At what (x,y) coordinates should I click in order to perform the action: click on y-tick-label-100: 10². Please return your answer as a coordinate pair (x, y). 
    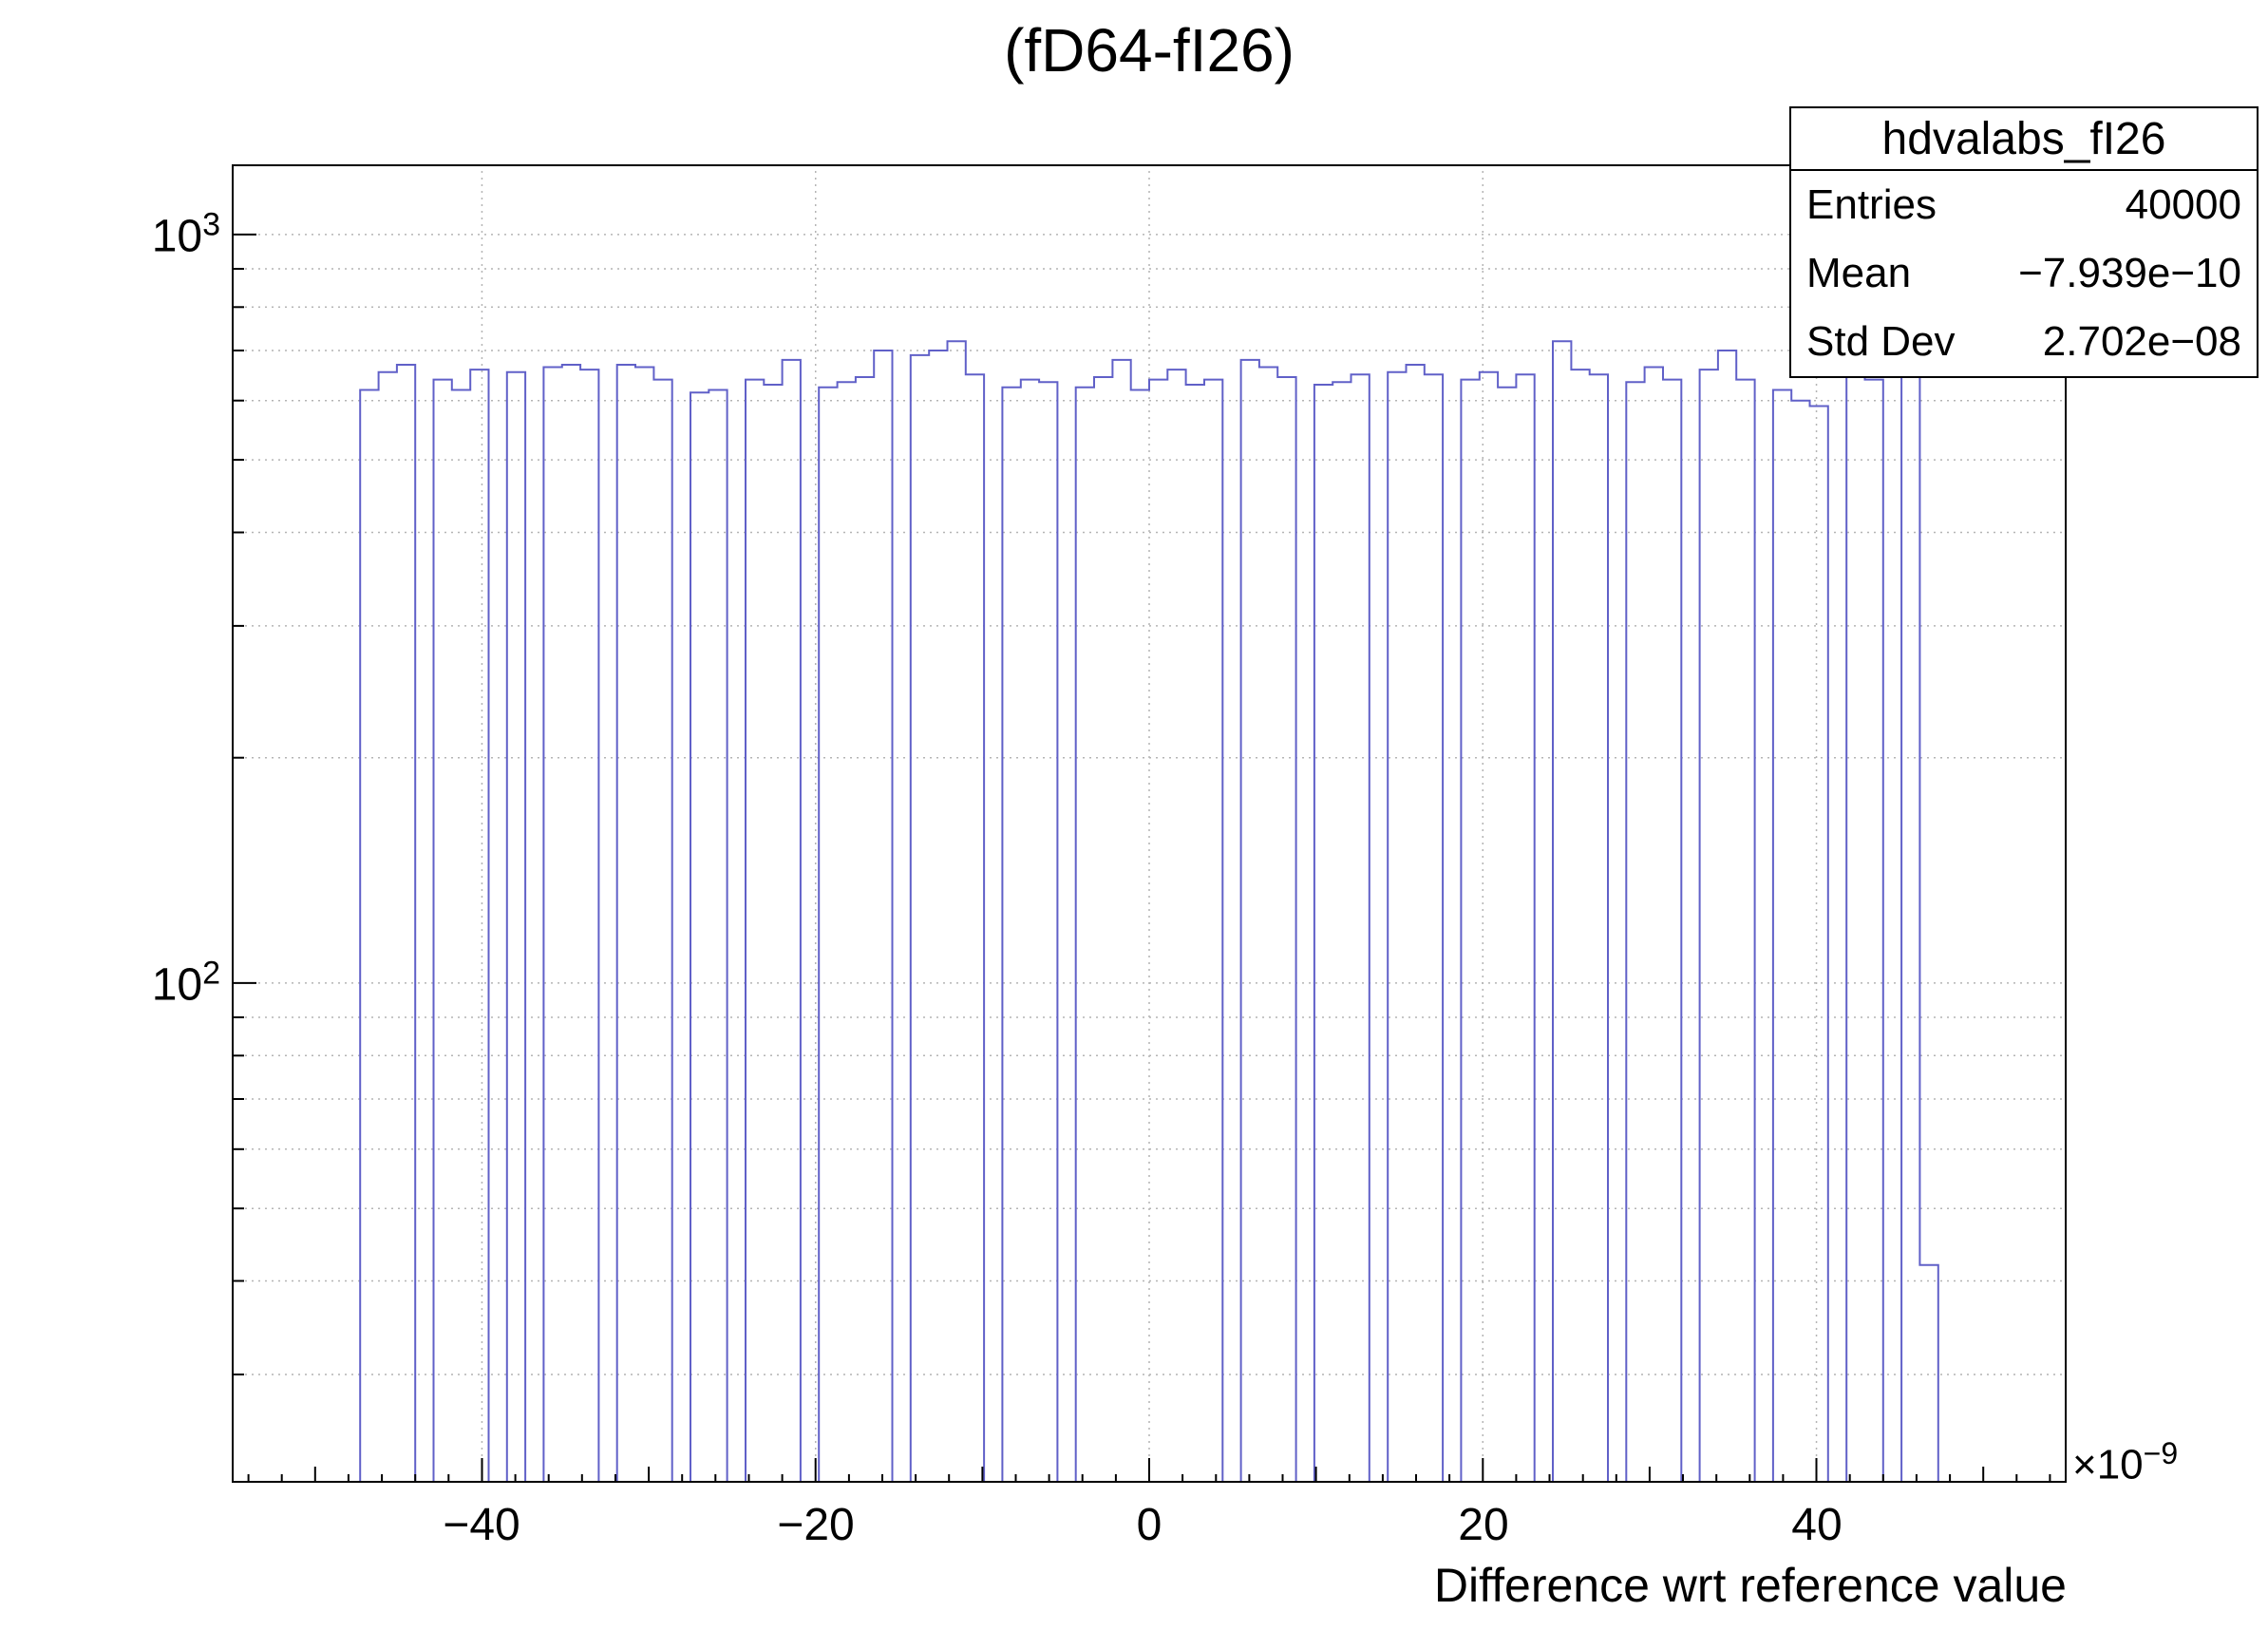
    Looking at the image, I should click on (186, 984).